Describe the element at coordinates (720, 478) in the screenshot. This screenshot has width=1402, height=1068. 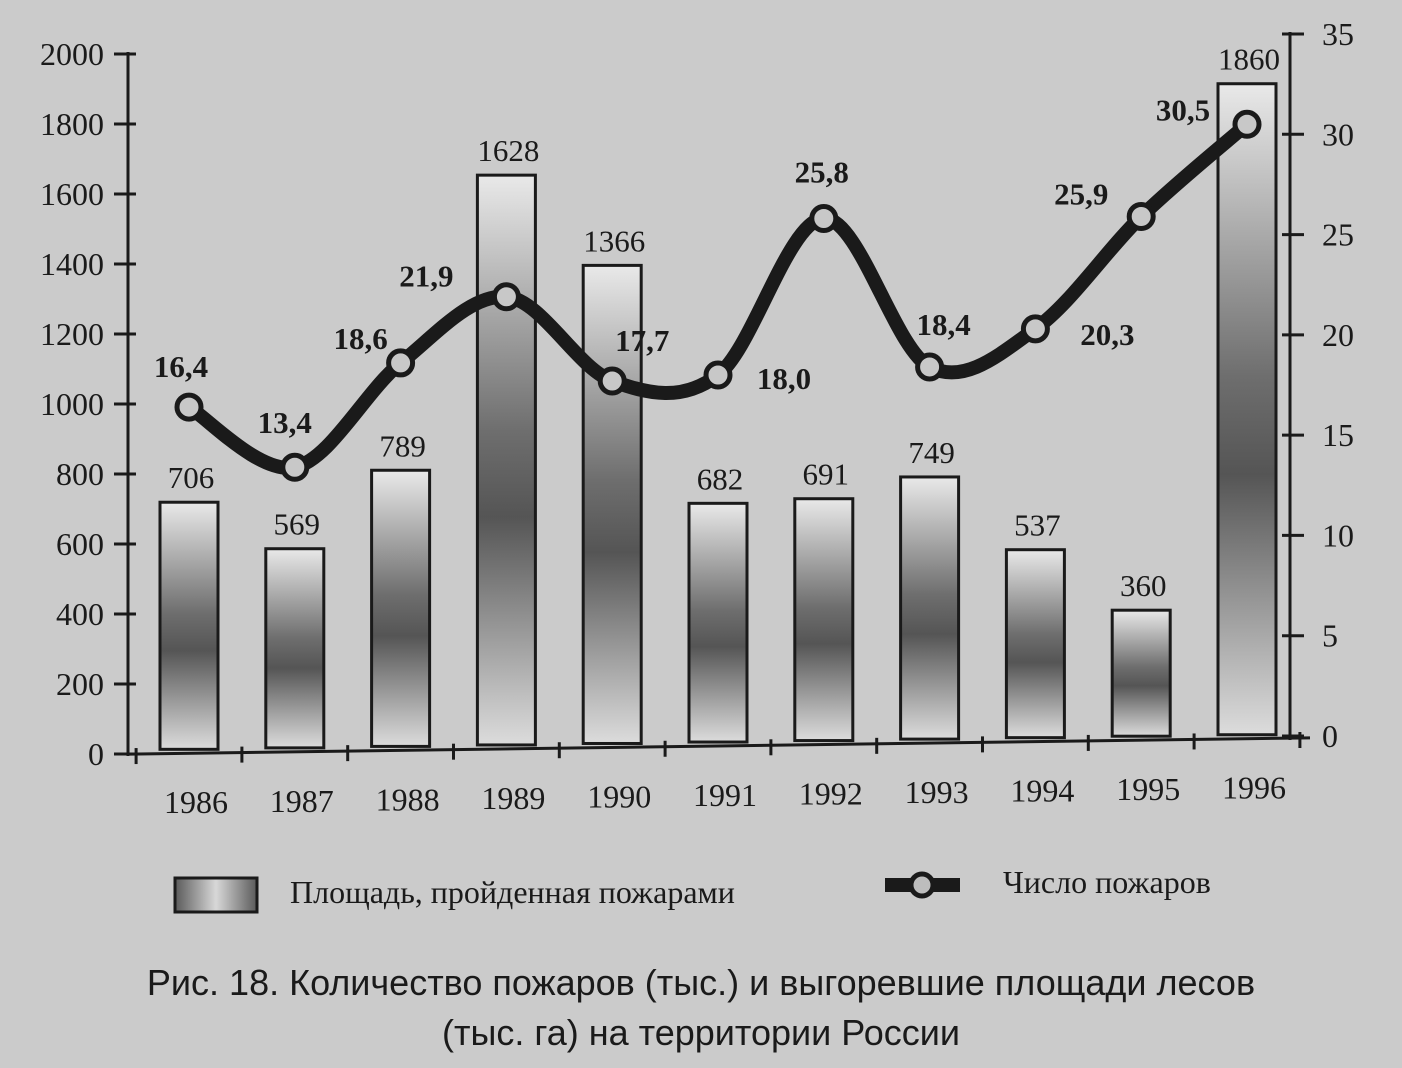
I see `bar-value-label: 682` at that location.